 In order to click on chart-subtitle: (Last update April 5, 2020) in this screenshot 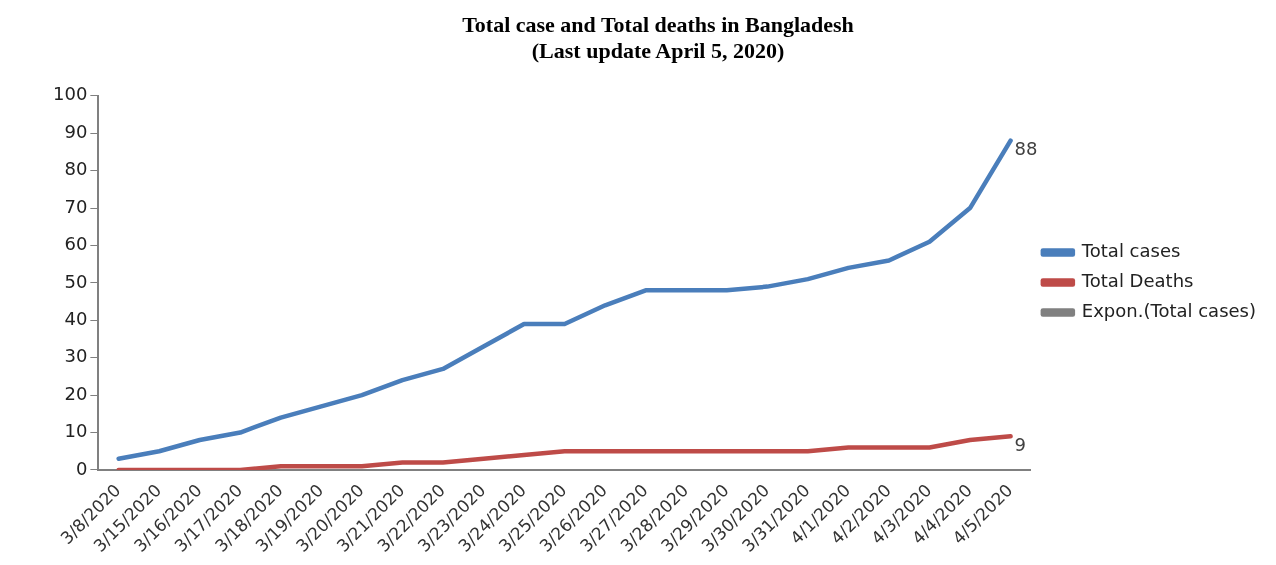, I will do `click(658, 51)`.